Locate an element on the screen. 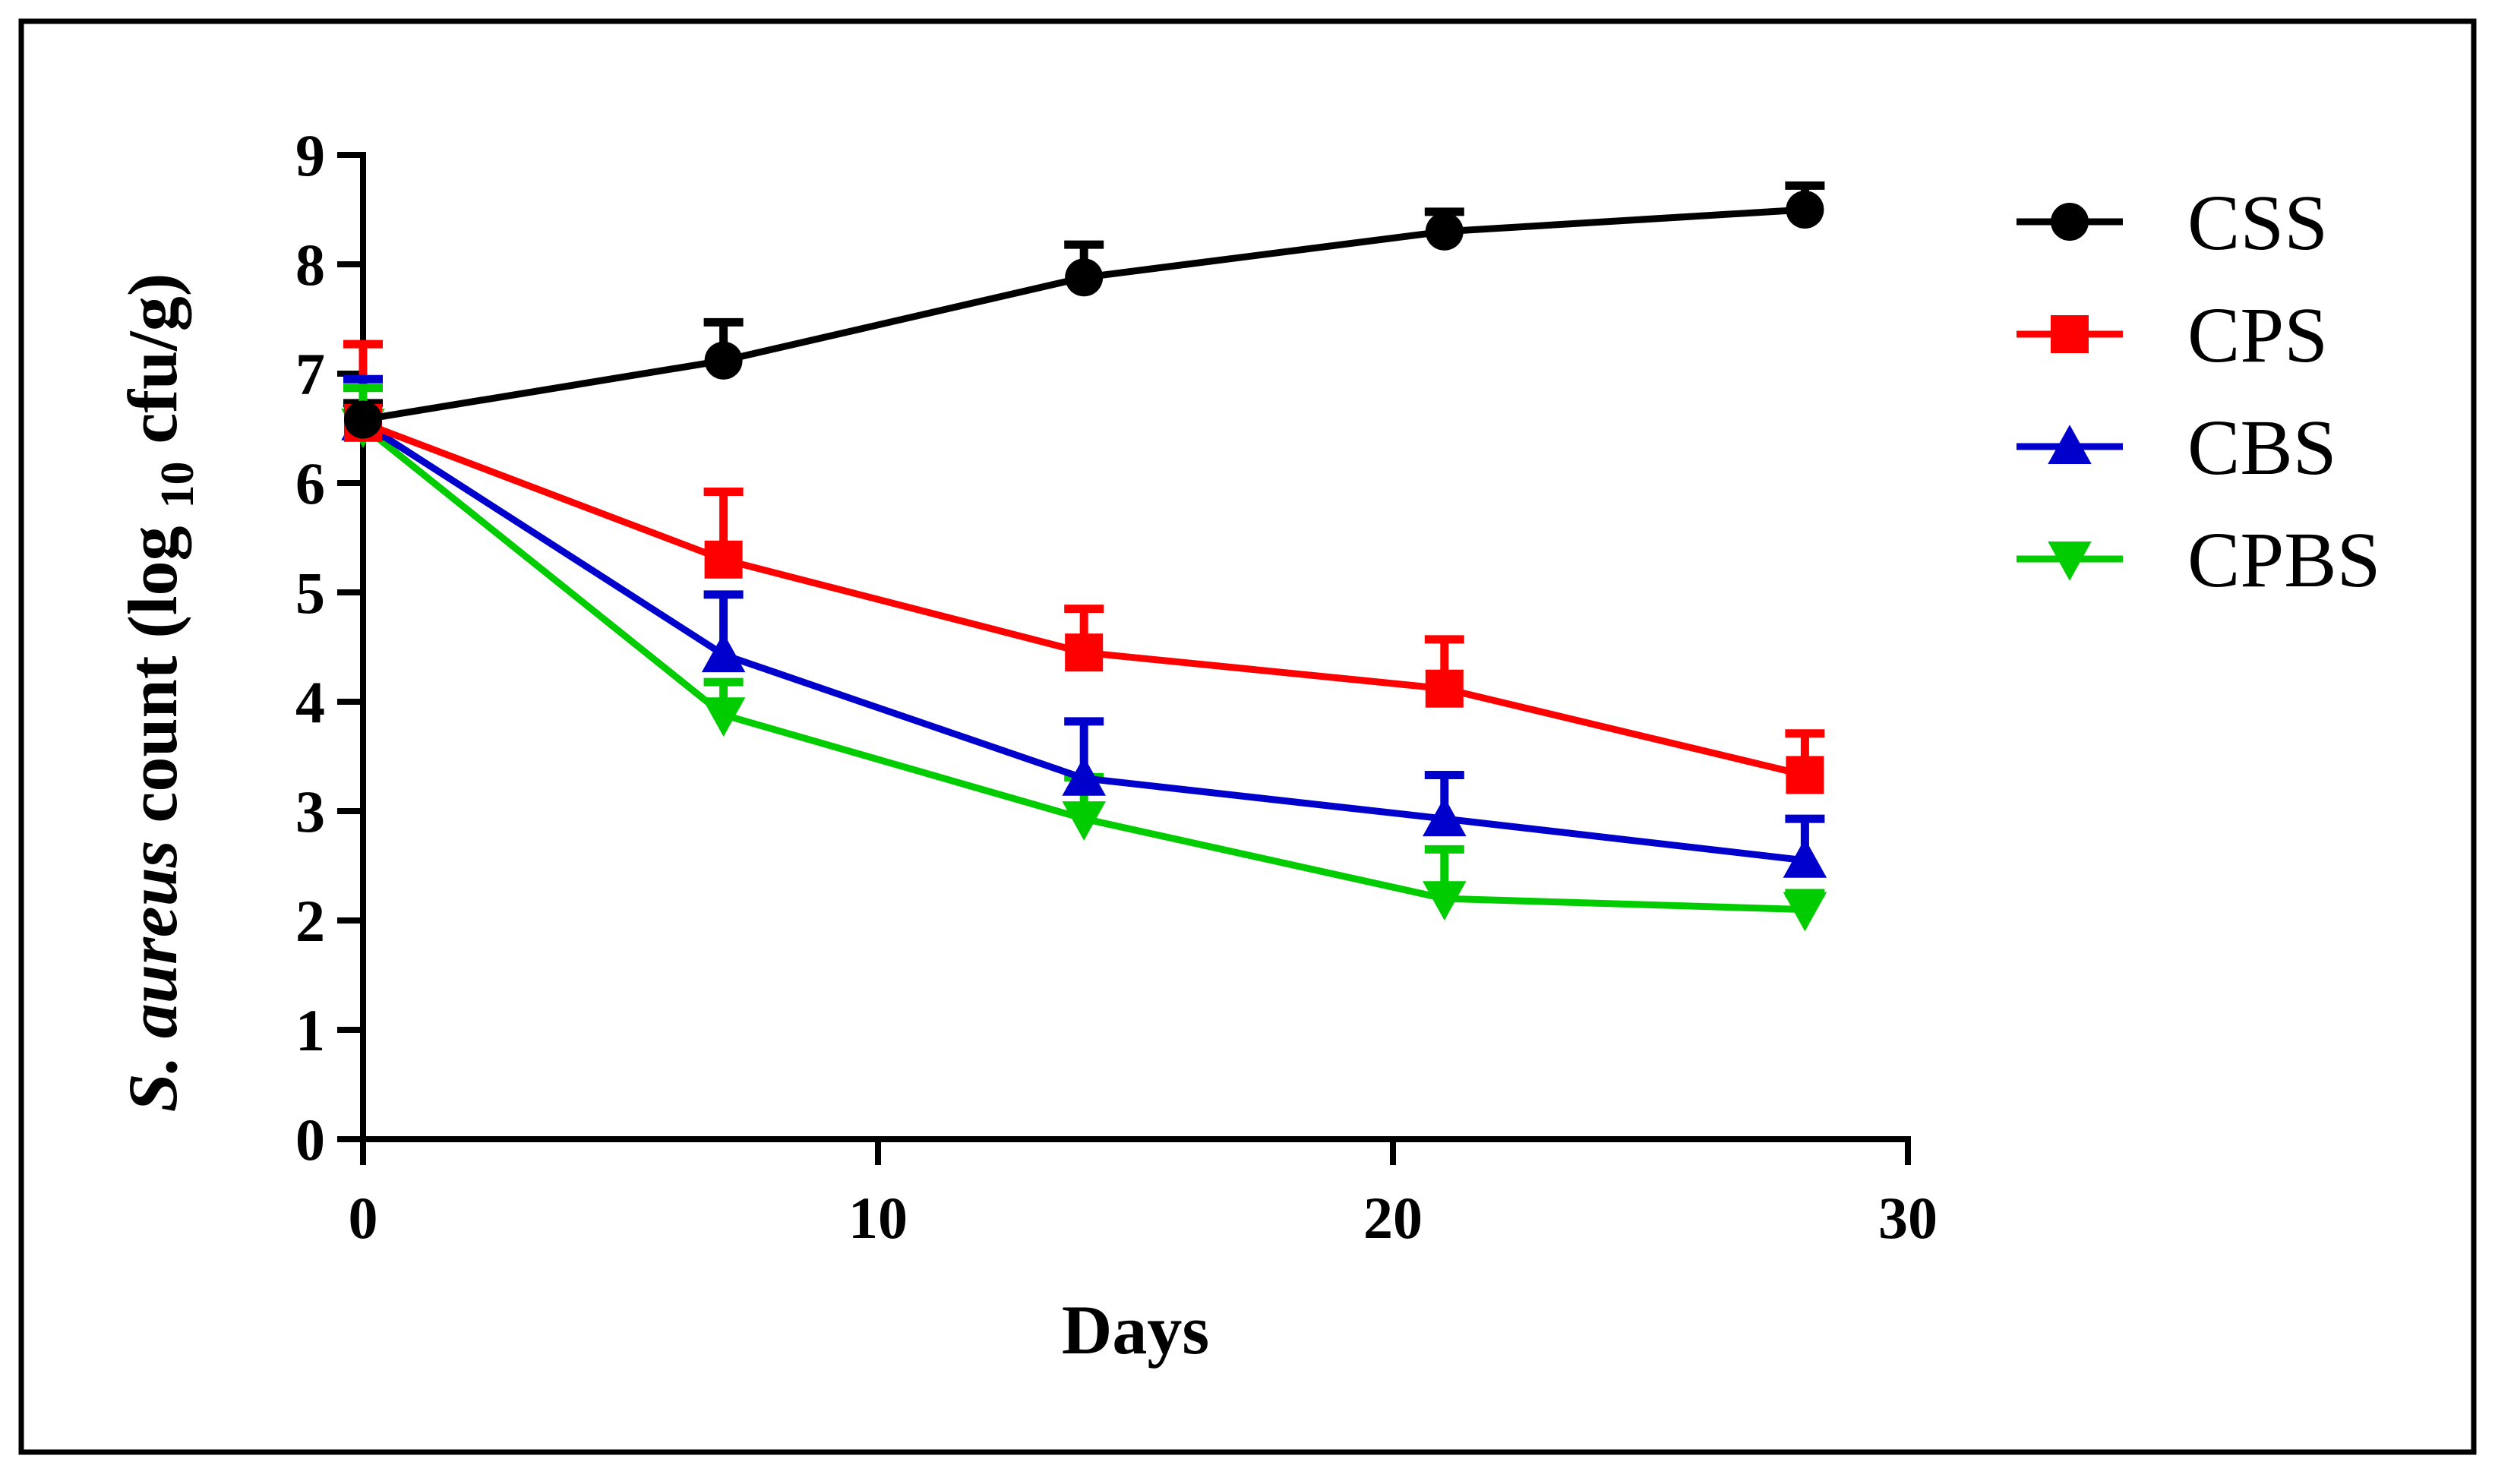 The width and height of the screenshot is (2495, 1484). y-tick-label: 7 is located at coordinates (310, 374).